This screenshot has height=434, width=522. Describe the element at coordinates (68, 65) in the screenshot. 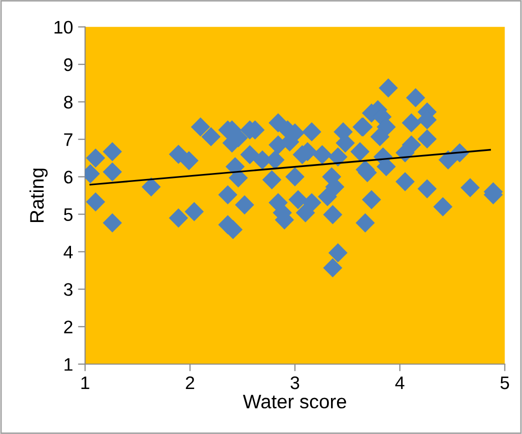

I see `y-tick-label: 9` at that location.